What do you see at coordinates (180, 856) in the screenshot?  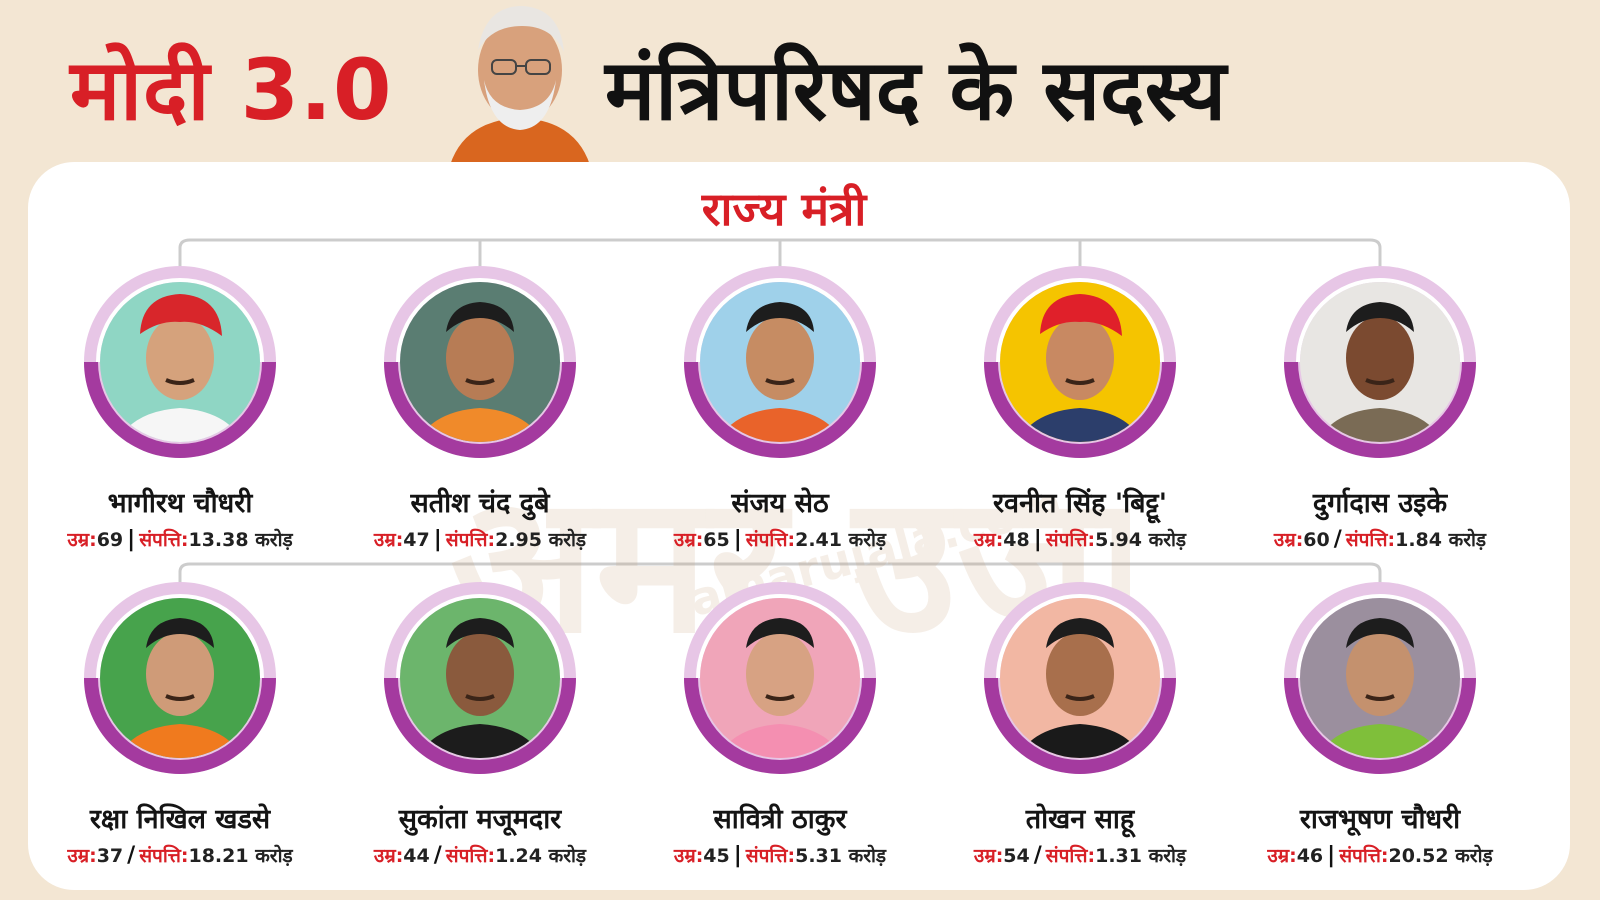 I see `member-stats: उम्र:37/संपत्ति:18.21 करोड़` at bounding box center [180, 856].